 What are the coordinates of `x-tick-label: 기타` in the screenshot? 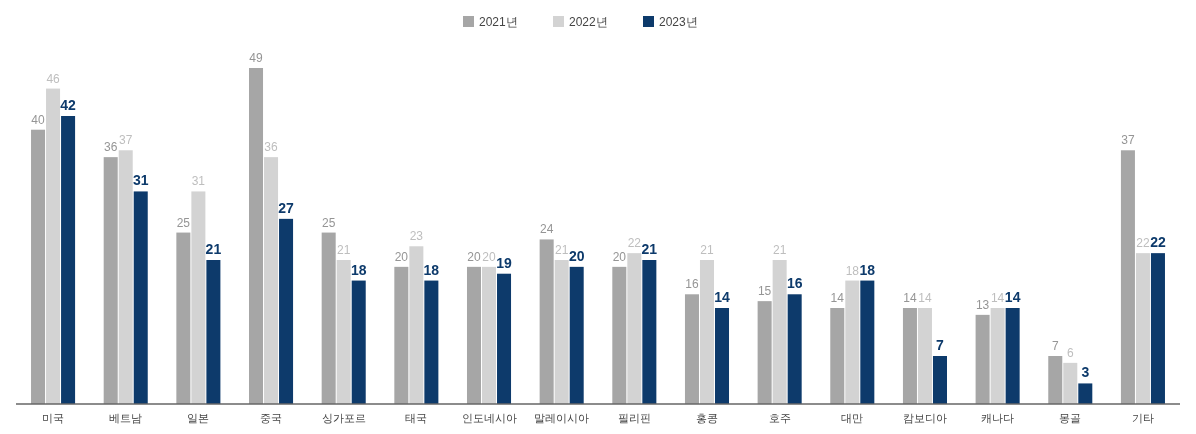 It's located at (1142, 418).